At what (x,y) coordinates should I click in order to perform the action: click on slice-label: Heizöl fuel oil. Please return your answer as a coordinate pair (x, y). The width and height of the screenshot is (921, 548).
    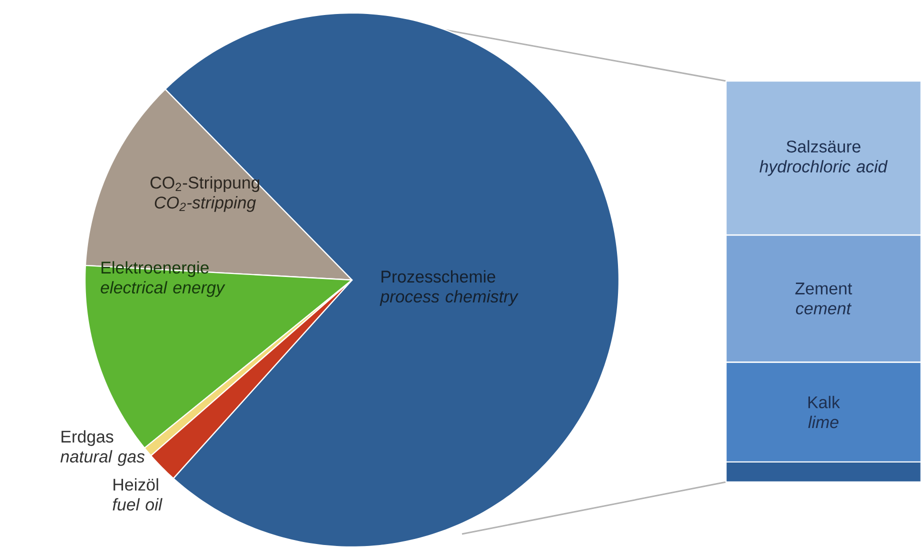
    Looking at the image, I should click on (137, 494).